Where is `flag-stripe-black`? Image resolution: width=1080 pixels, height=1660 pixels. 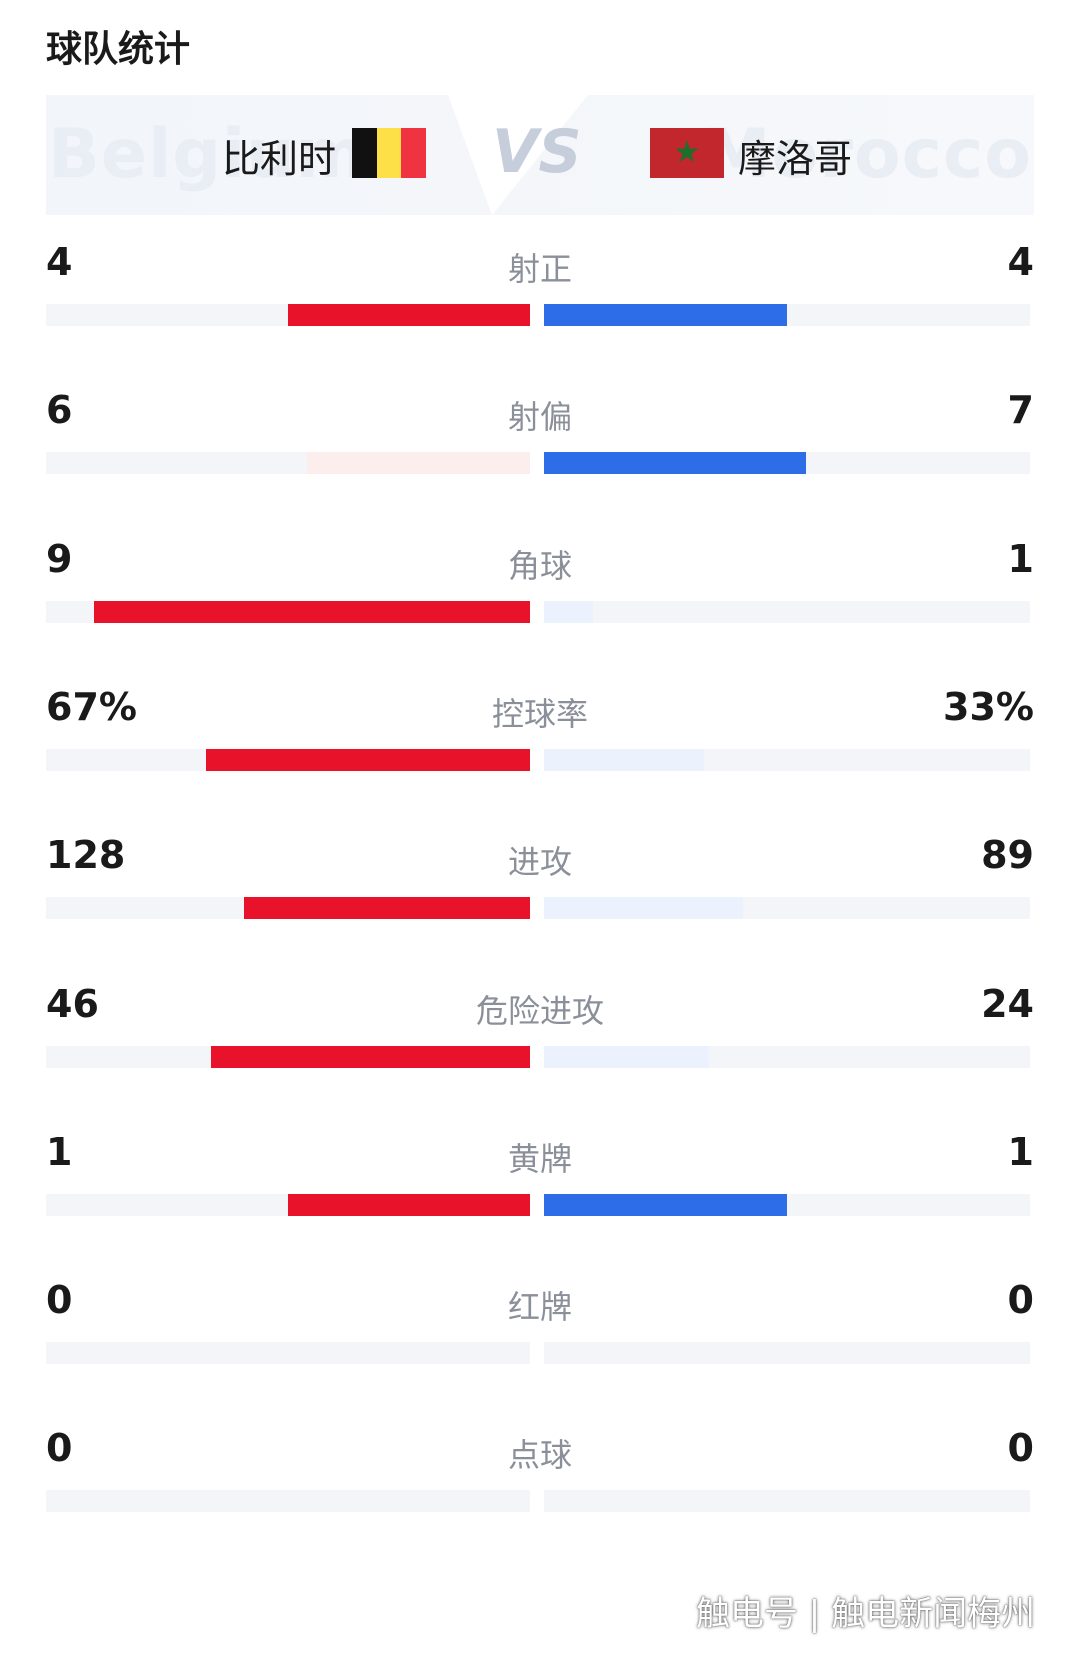
flag-stripe-black is located at coordinates (364, 153).